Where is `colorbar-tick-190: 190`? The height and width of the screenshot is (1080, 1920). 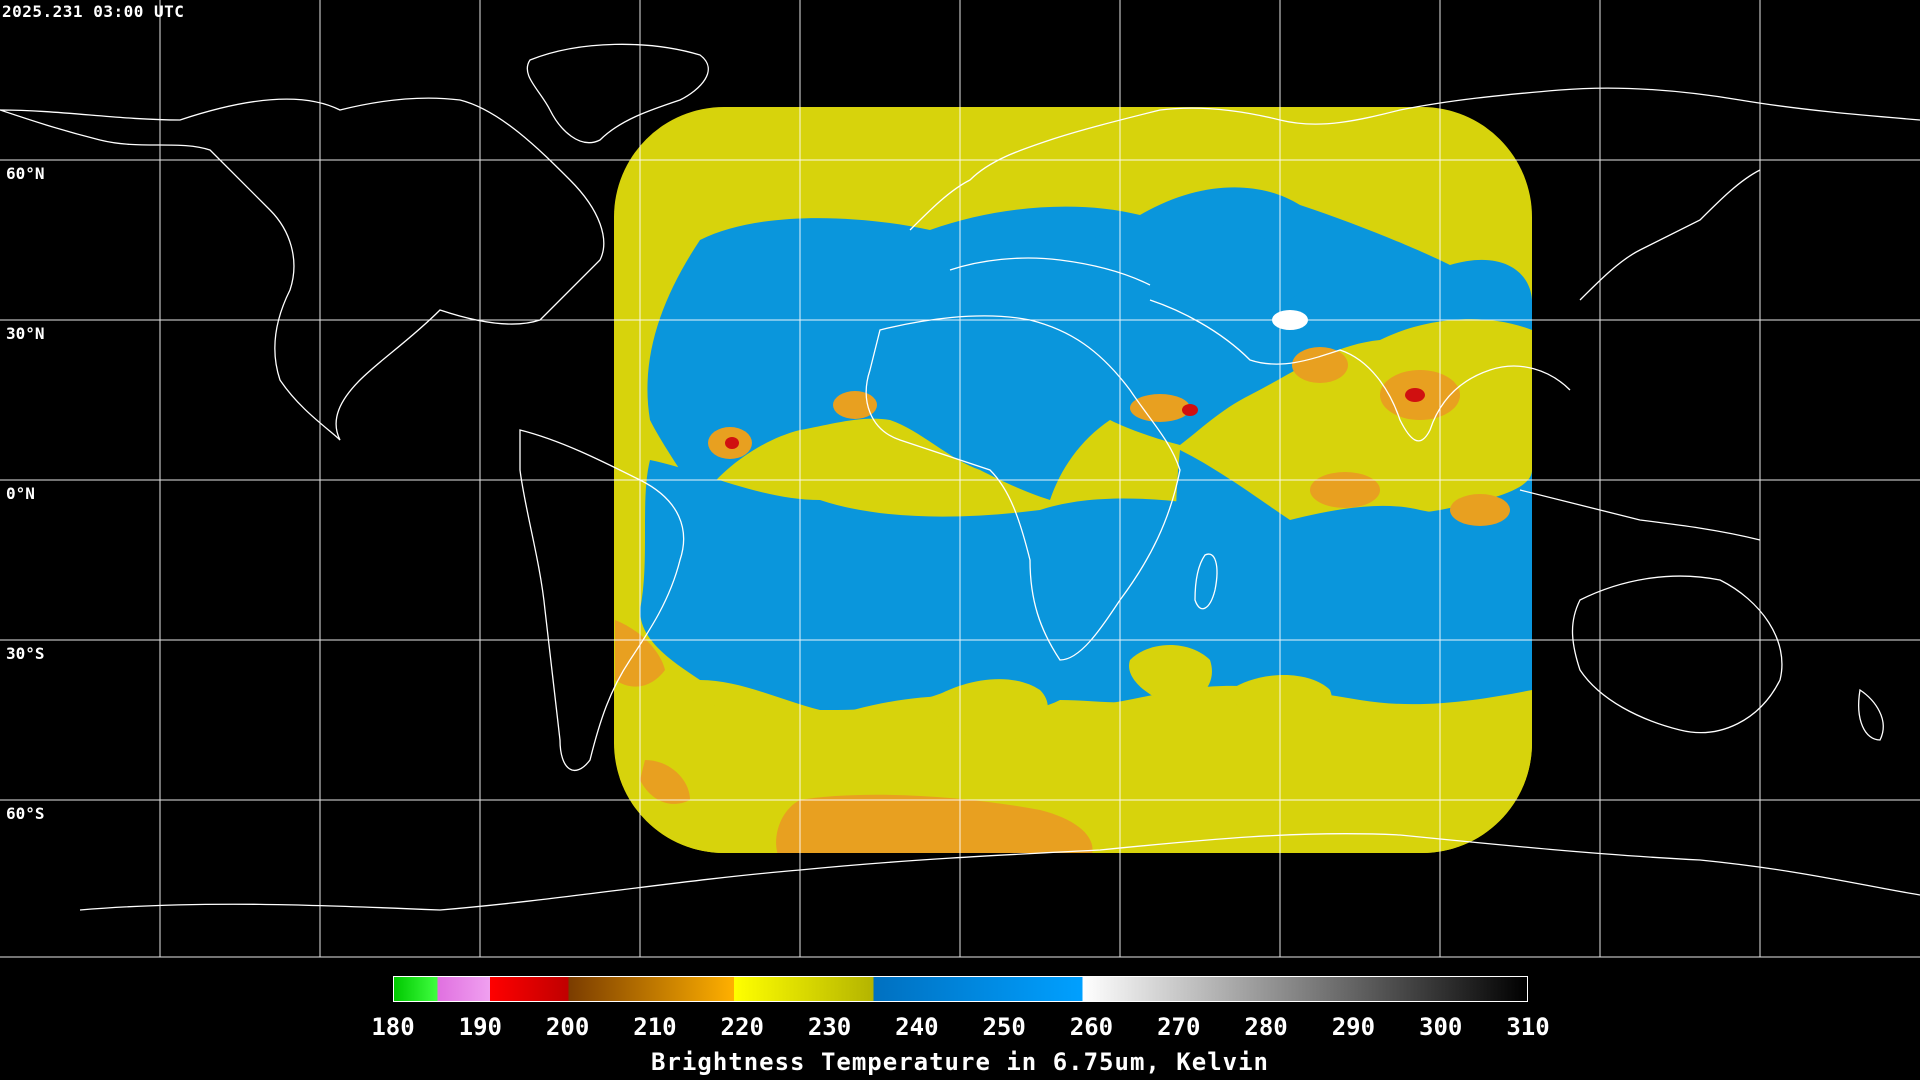 colorbar-tick-190: 190 is located at coordinates (480, 1027).